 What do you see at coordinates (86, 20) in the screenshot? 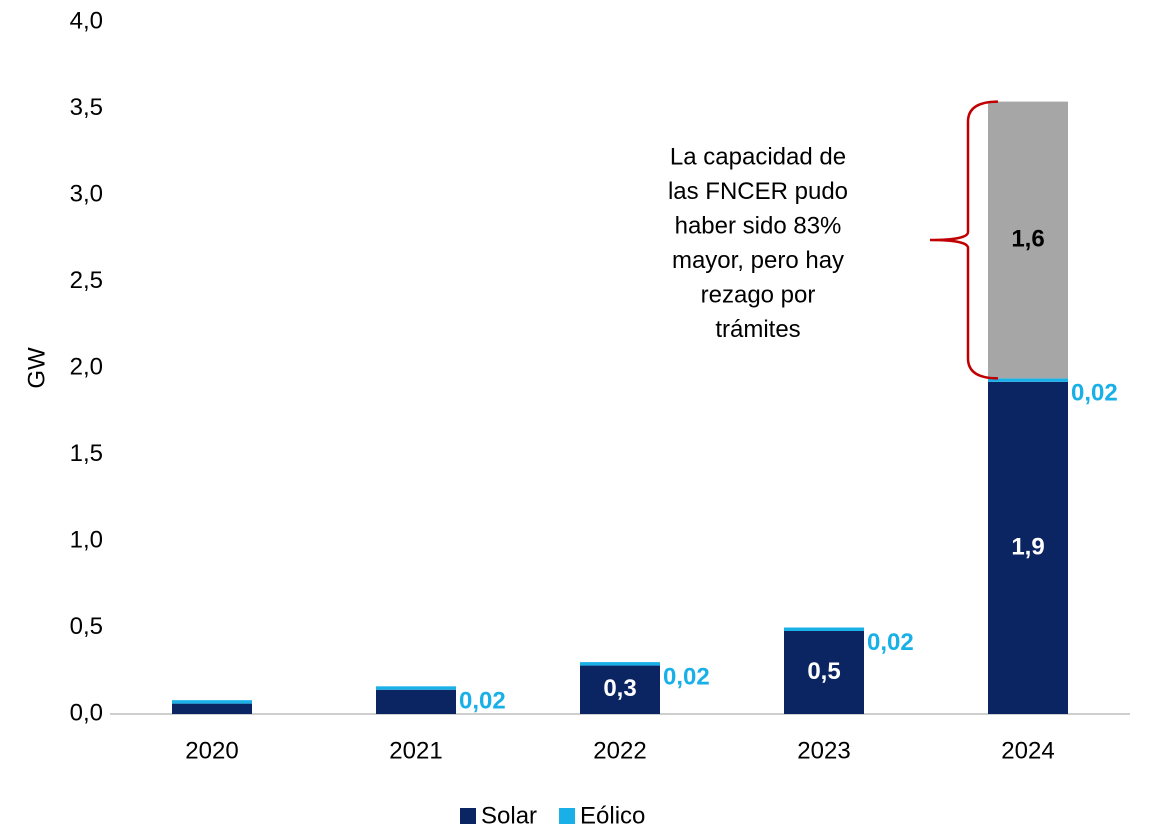
I see `y-tick-label: 4,0` at bounding box center [86, 20].